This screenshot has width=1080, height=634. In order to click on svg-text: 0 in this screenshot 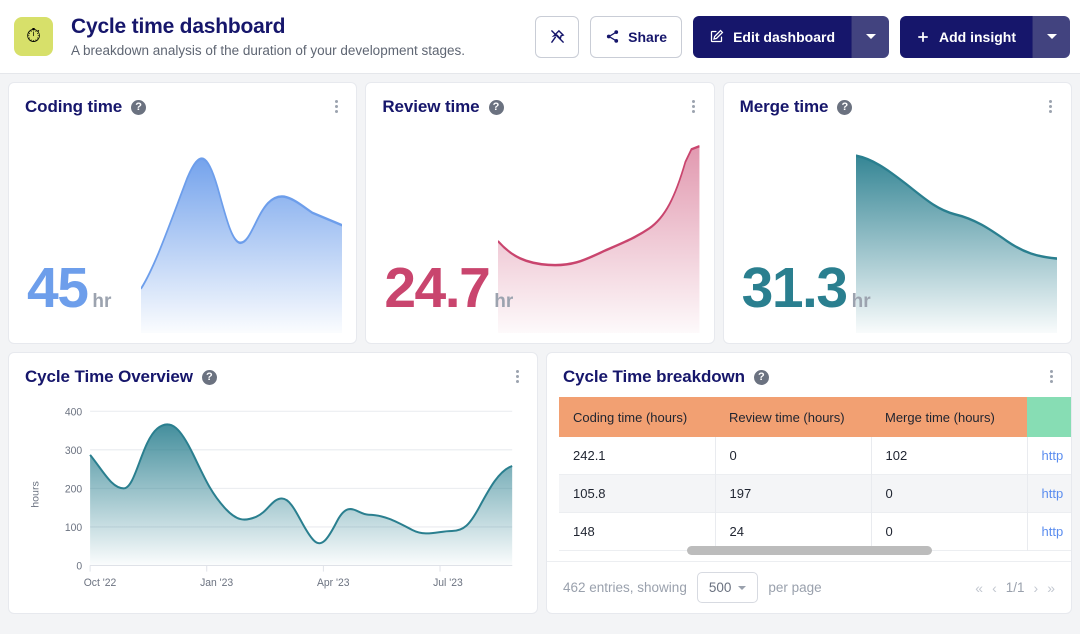, I will do `click(79, 566)`.